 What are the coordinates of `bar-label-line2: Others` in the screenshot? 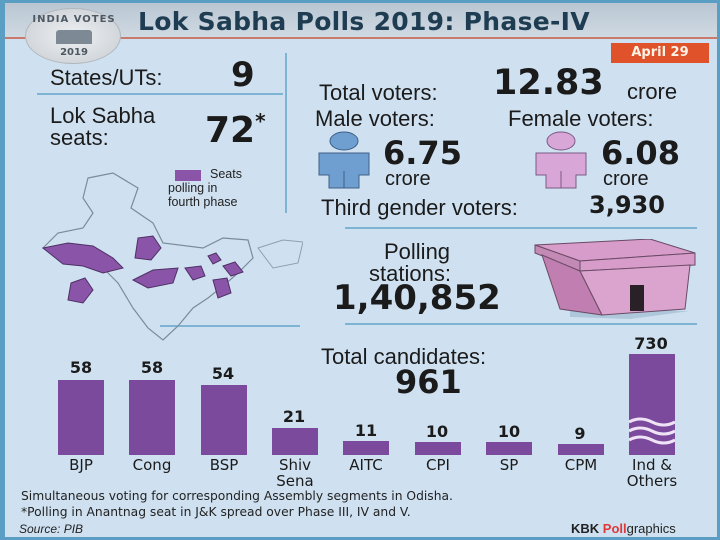 It's located at (652, 481).